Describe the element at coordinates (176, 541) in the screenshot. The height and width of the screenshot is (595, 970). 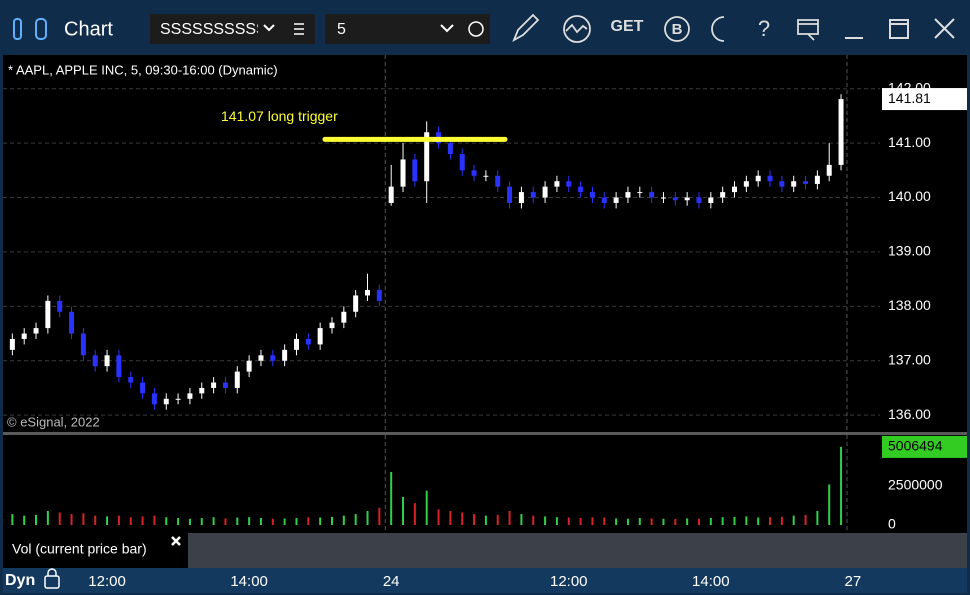
I see `legend-close` at that location.